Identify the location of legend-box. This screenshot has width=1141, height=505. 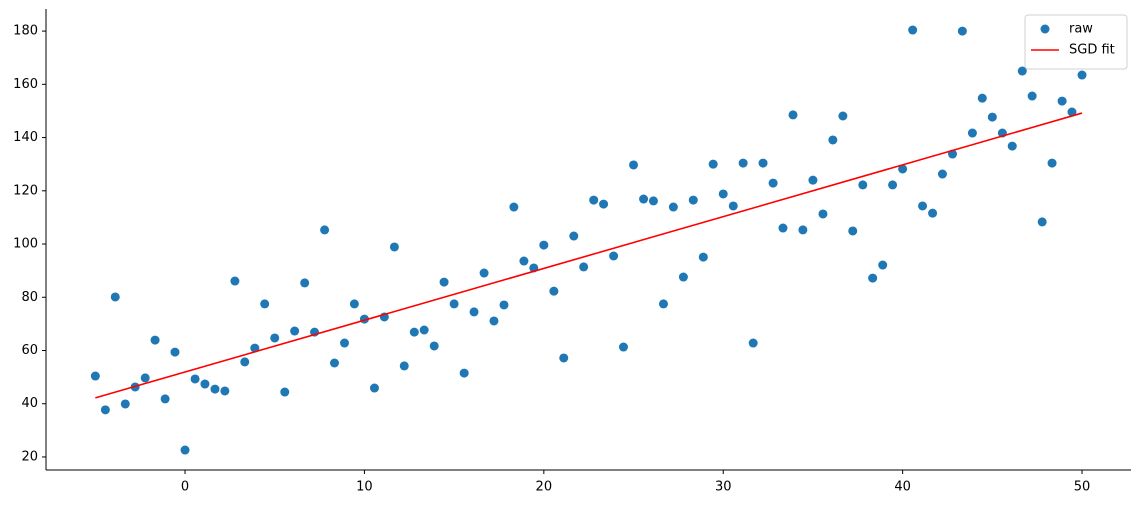
(1076, 42).